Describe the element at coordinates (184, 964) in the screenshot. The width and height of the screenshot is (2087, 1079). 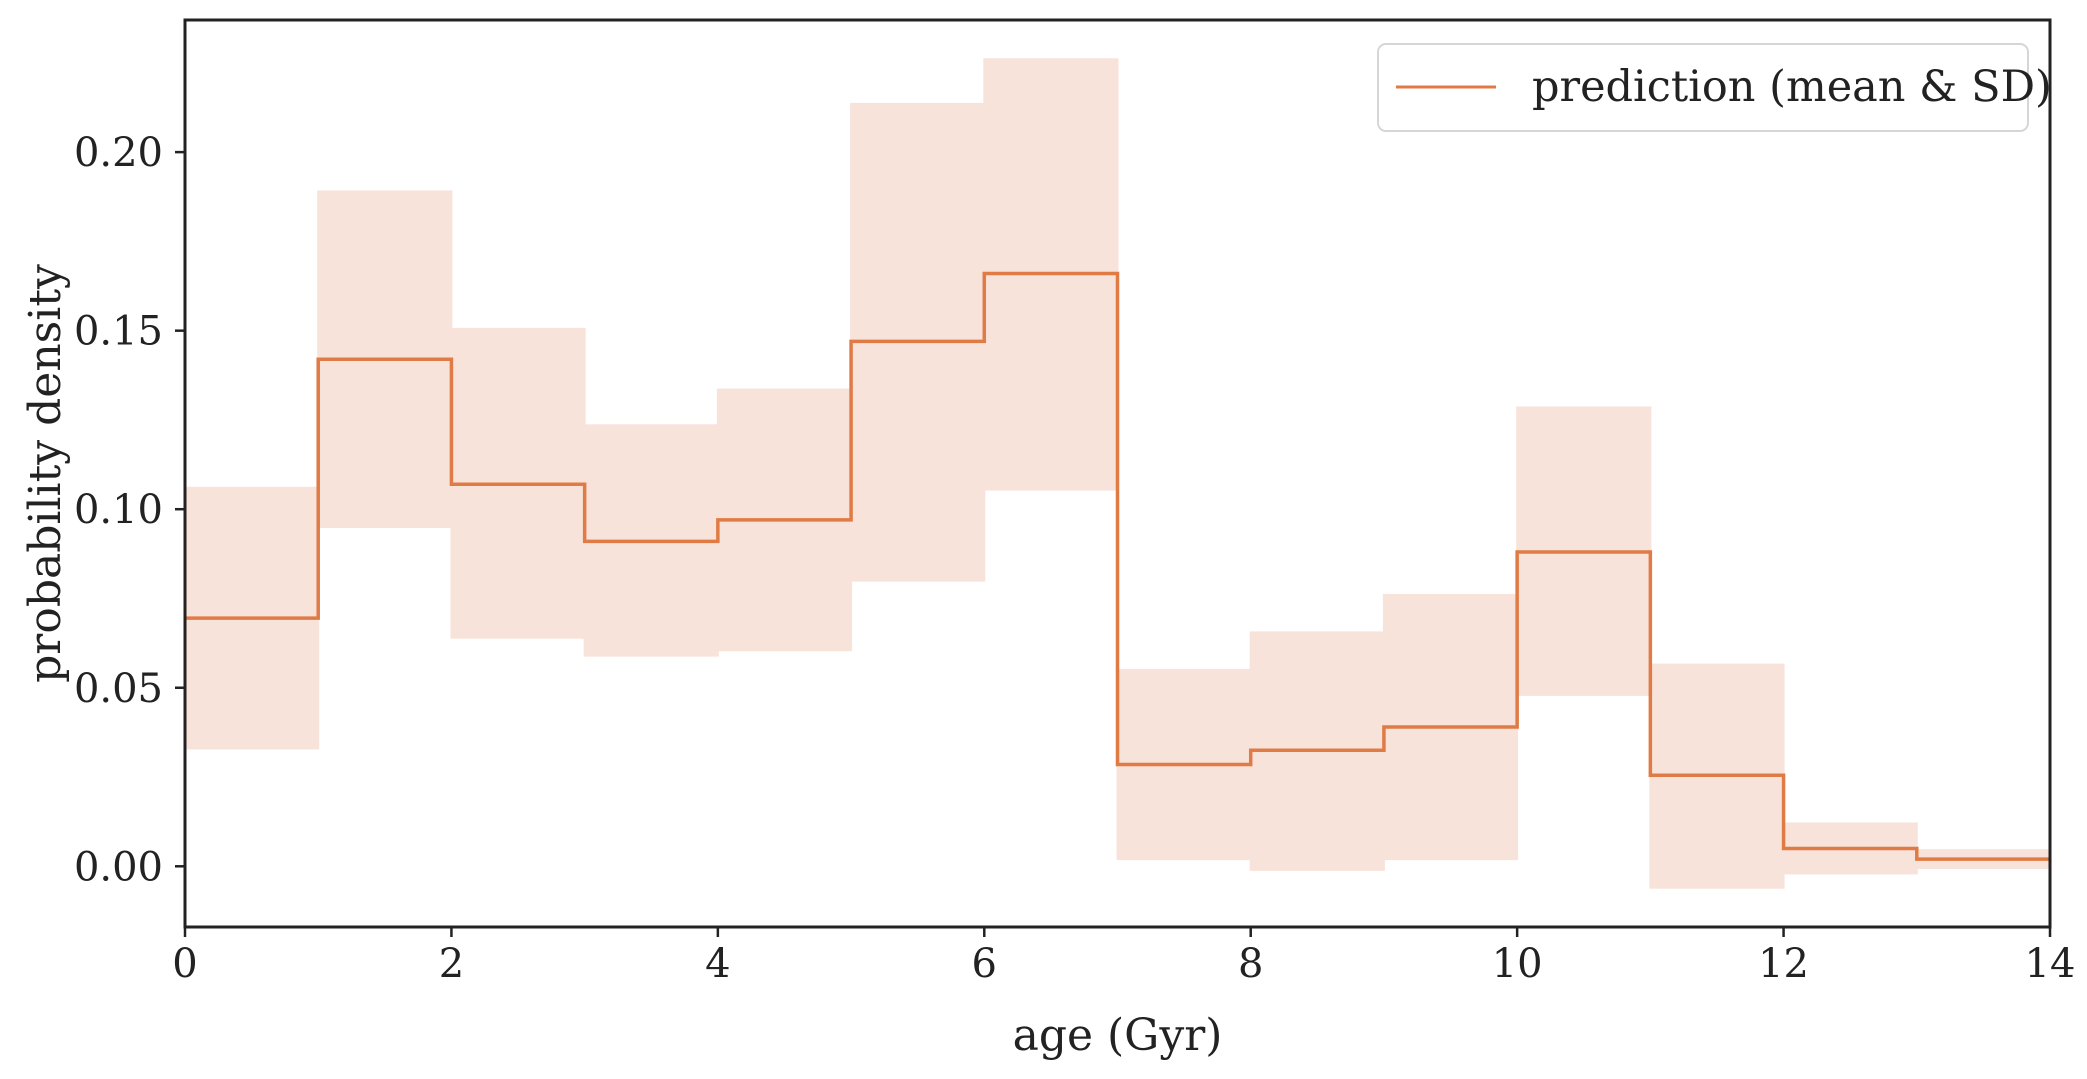
I see `x-tick-label: 0` at that location.